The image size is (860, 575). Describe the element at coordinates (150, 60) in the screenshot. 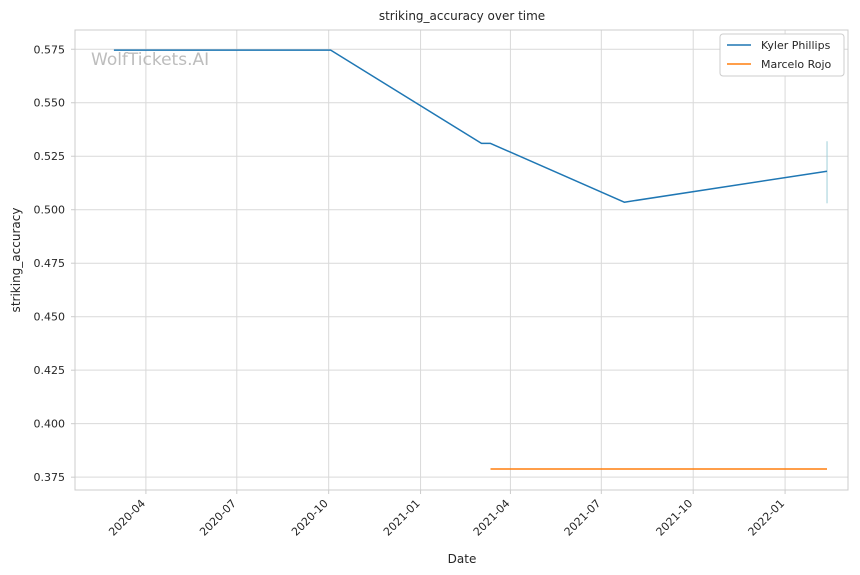

I see `watermark: WolfTickets.AI` at that location.